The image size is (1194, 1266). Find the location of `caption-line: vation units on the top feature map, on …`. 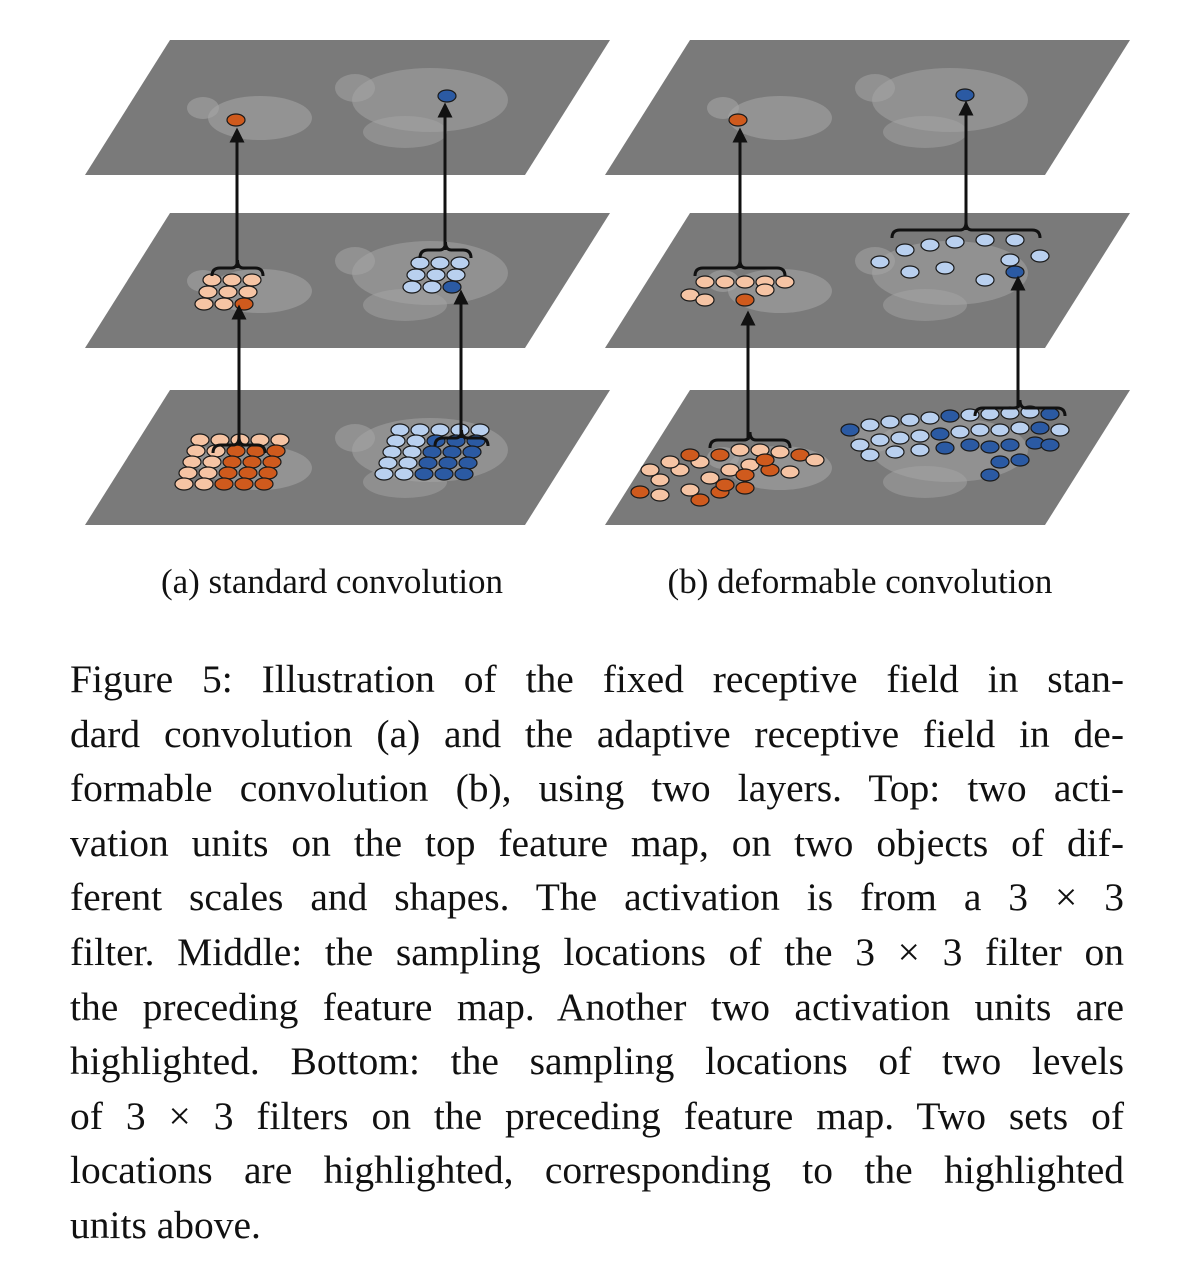

caption-line: vation units on the top feature map, on … is located at coordinates (597, 842).